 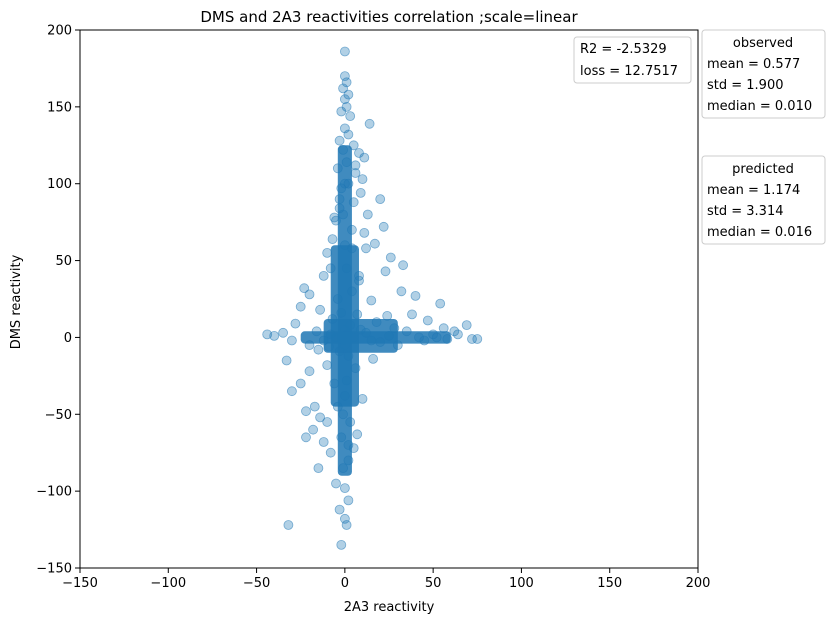 I want to click on x-tick-label: −50, so click(x=256, y=583).